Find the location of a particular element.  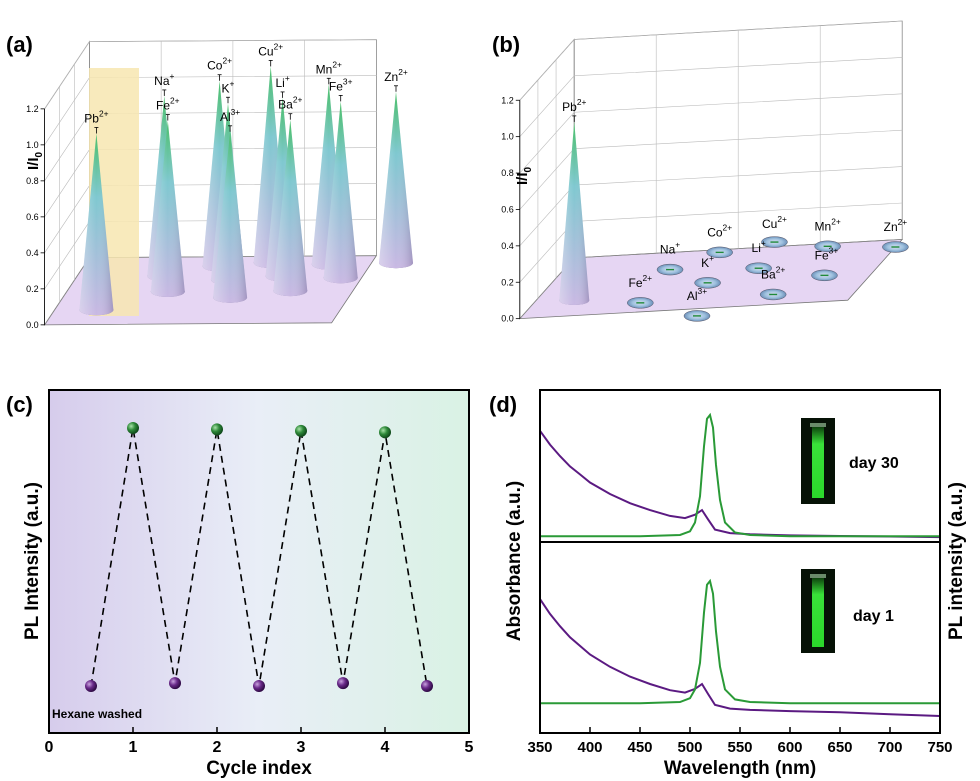

y-ticks-a: 0.0 0.2 0.4 0.6 0.8 1.0 1.2 is located at coordinates (35, 217).